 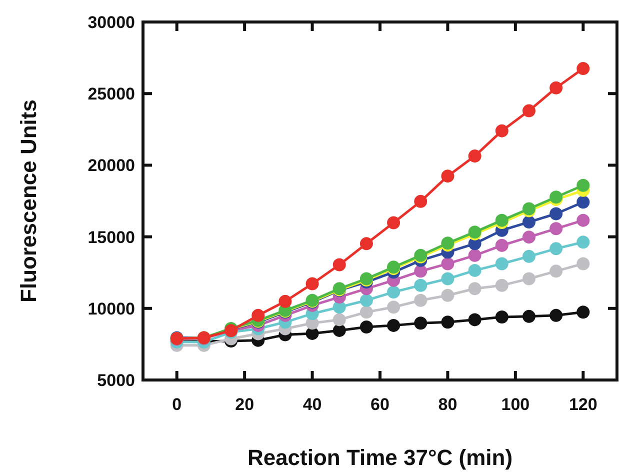 What do you see at coordinates (28, 201) in the screenshot?
I see `y-axis-title: Fluorescence Units` at bounding box center [28, 201].